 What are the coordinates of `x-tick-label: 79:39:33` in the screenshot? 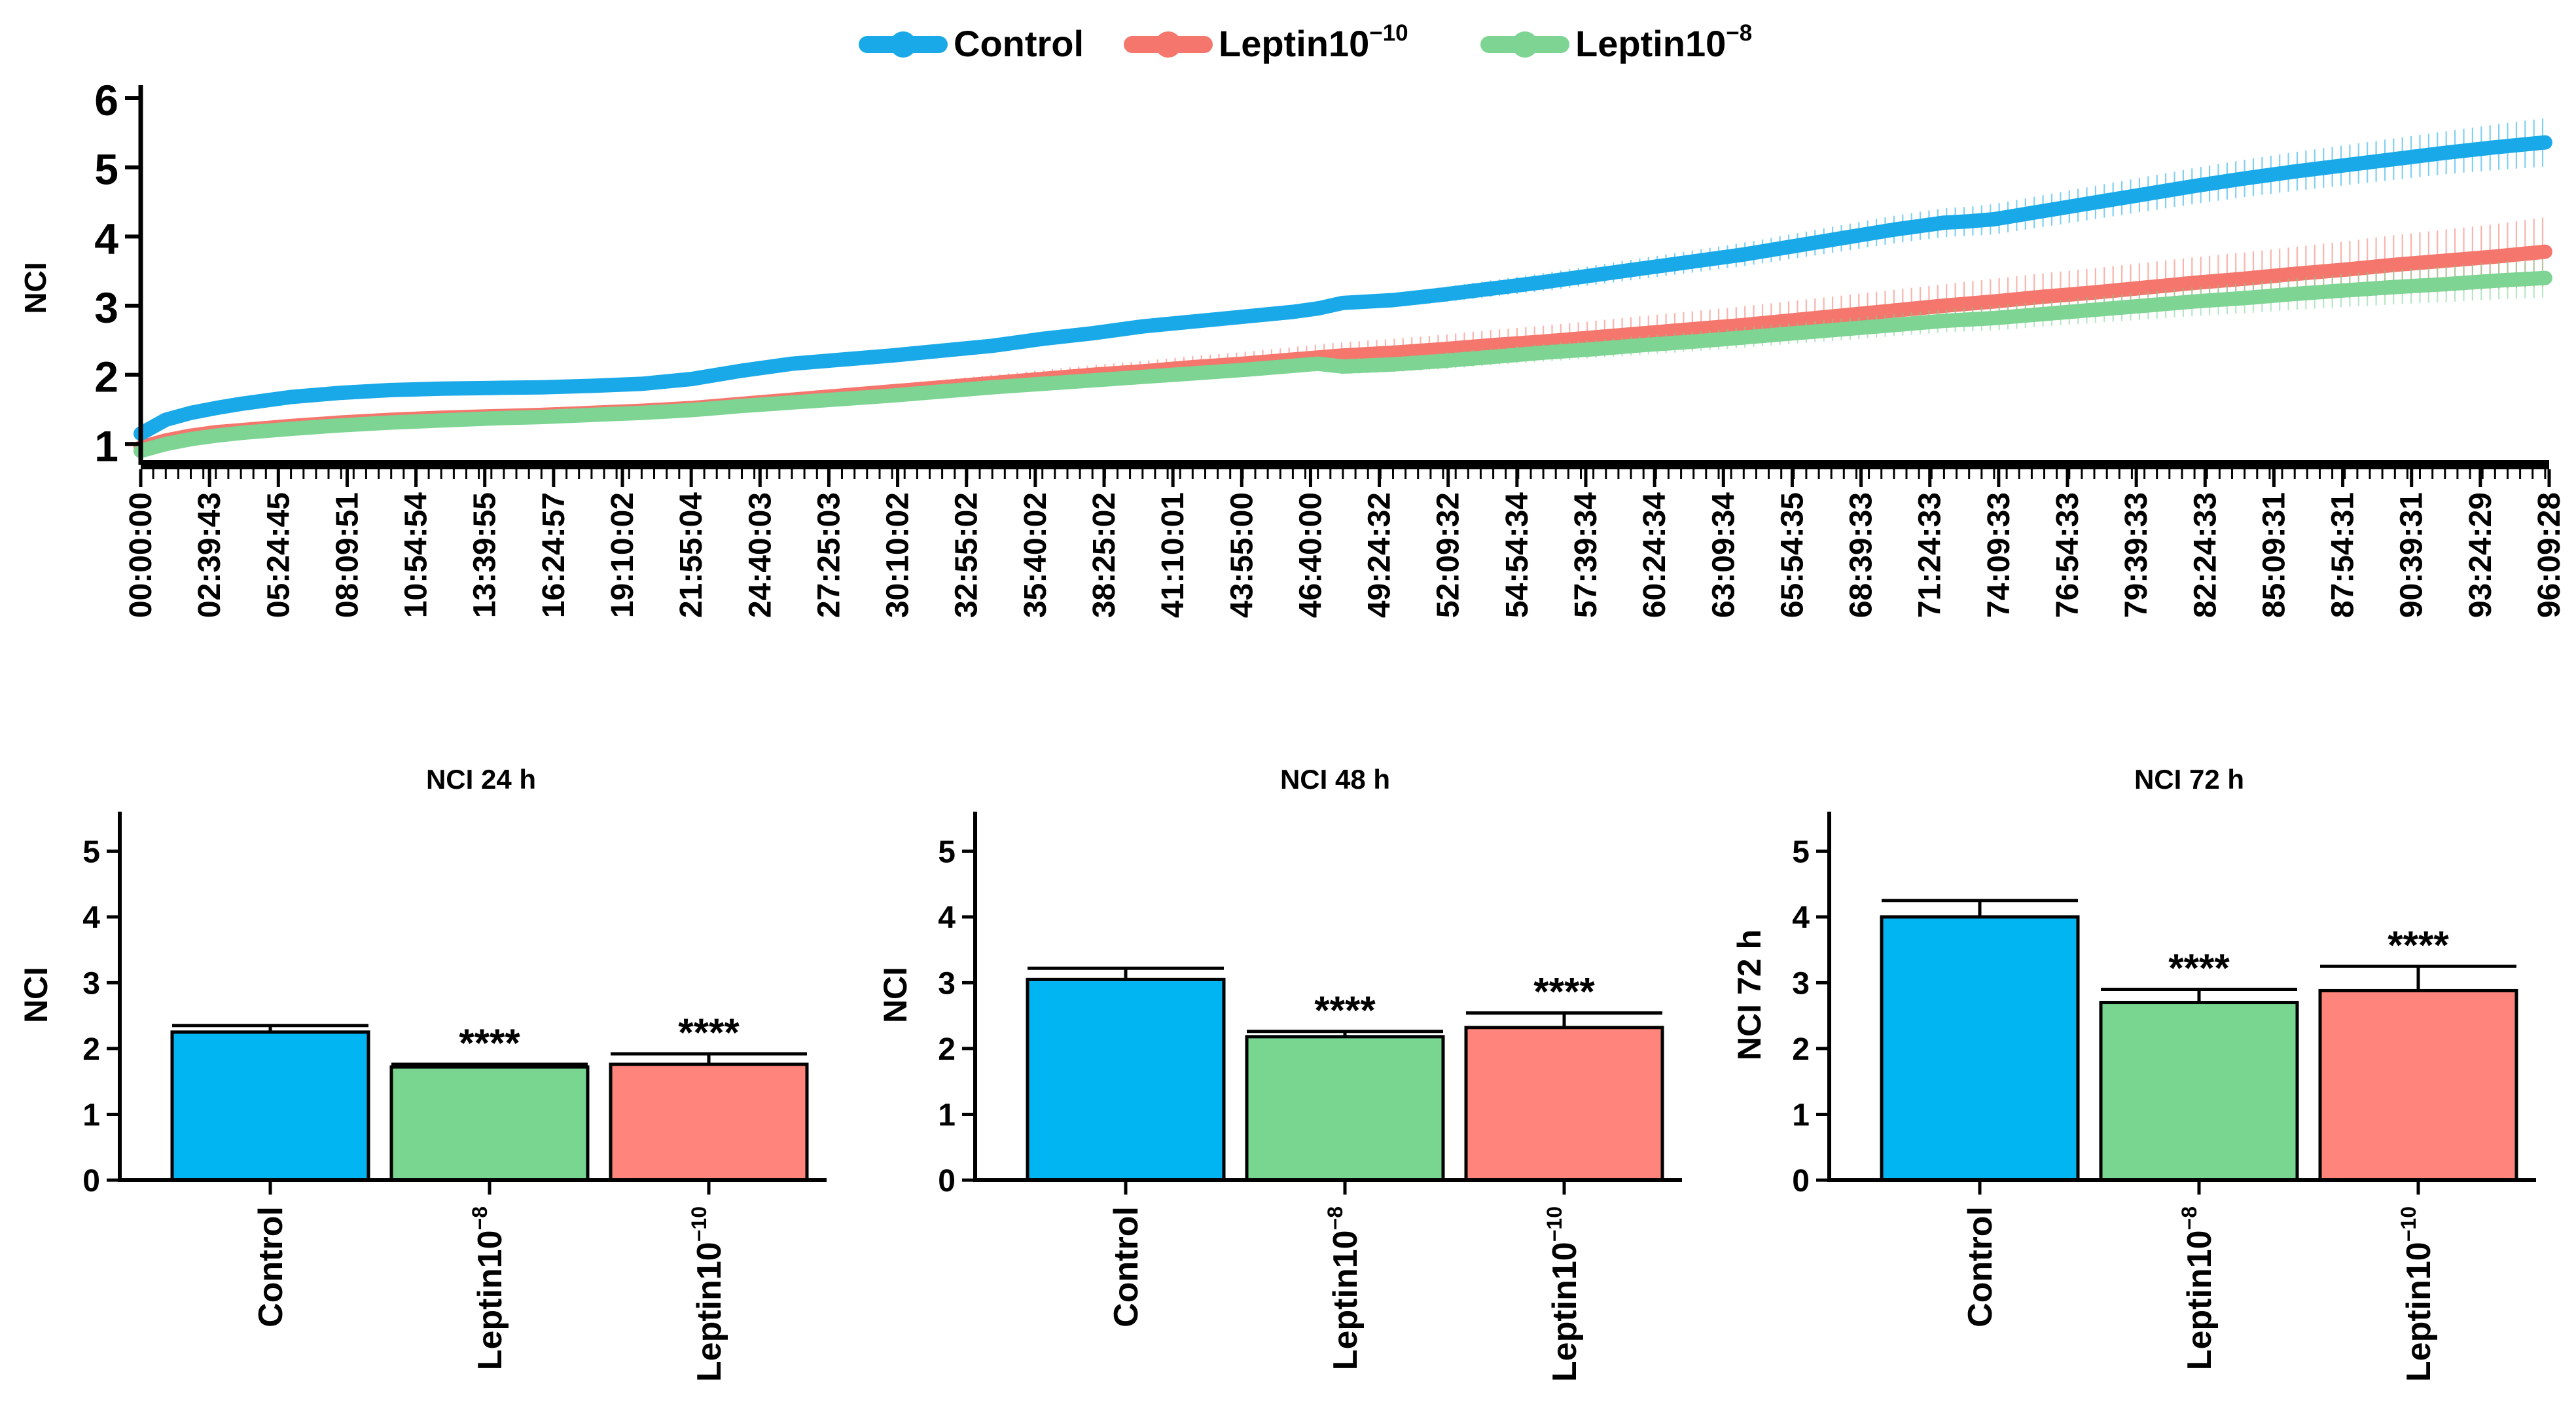 It's located at (2136, 555).